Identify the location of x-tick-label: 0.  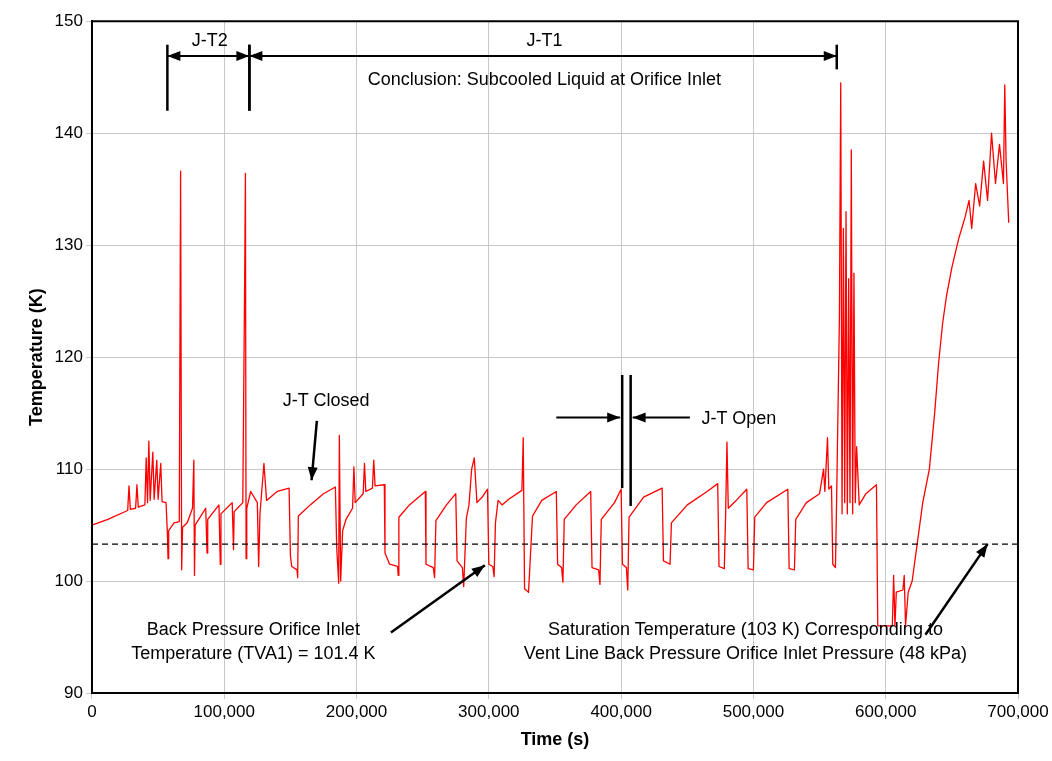
(92, 711).